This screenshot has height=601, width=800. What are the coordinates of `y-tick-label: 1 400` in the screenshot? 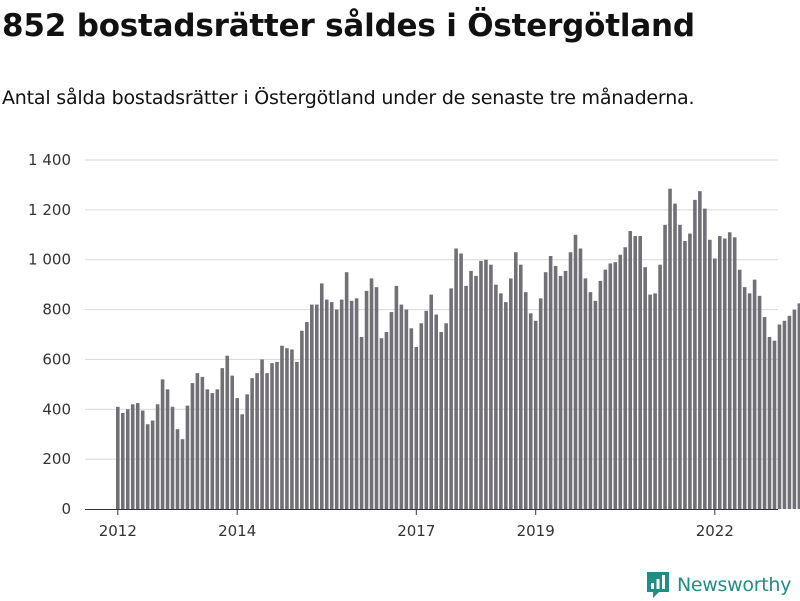 It's located at (49, 160).